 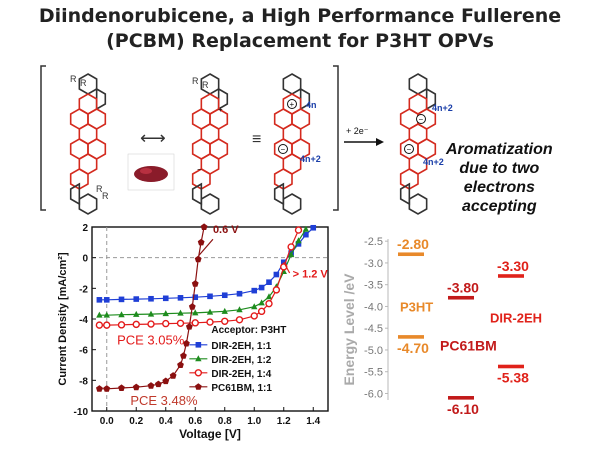 I want to click on caption-line: Aromatization, so click(x=499, y=149).